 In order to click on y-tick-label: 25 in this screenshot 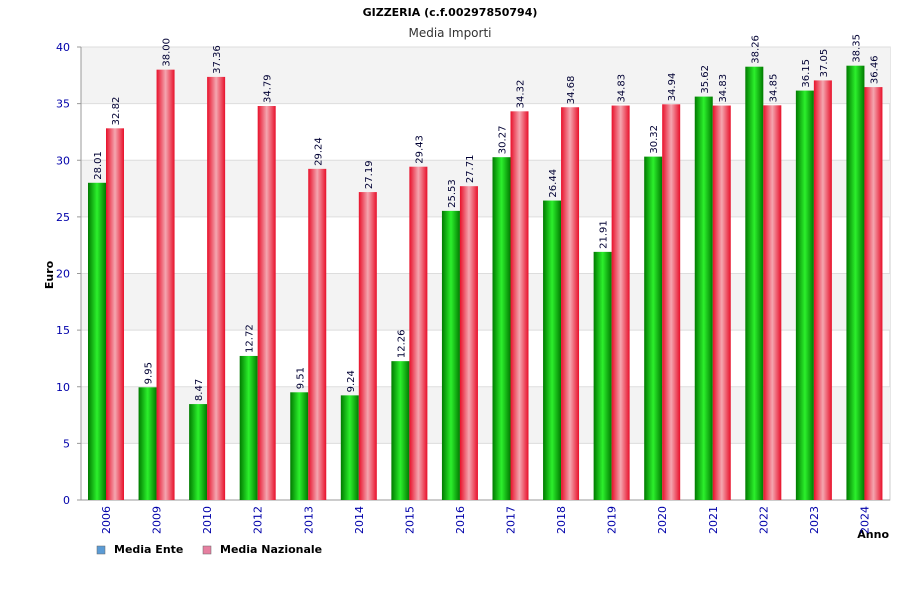, I will do `click(63, 217)`.